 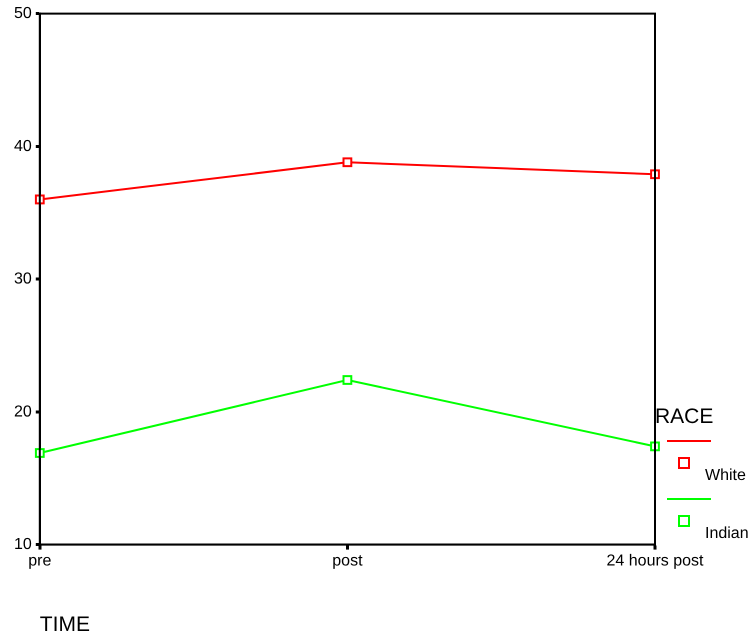 I want to click on text: Indian, so click(x=727, y=534).